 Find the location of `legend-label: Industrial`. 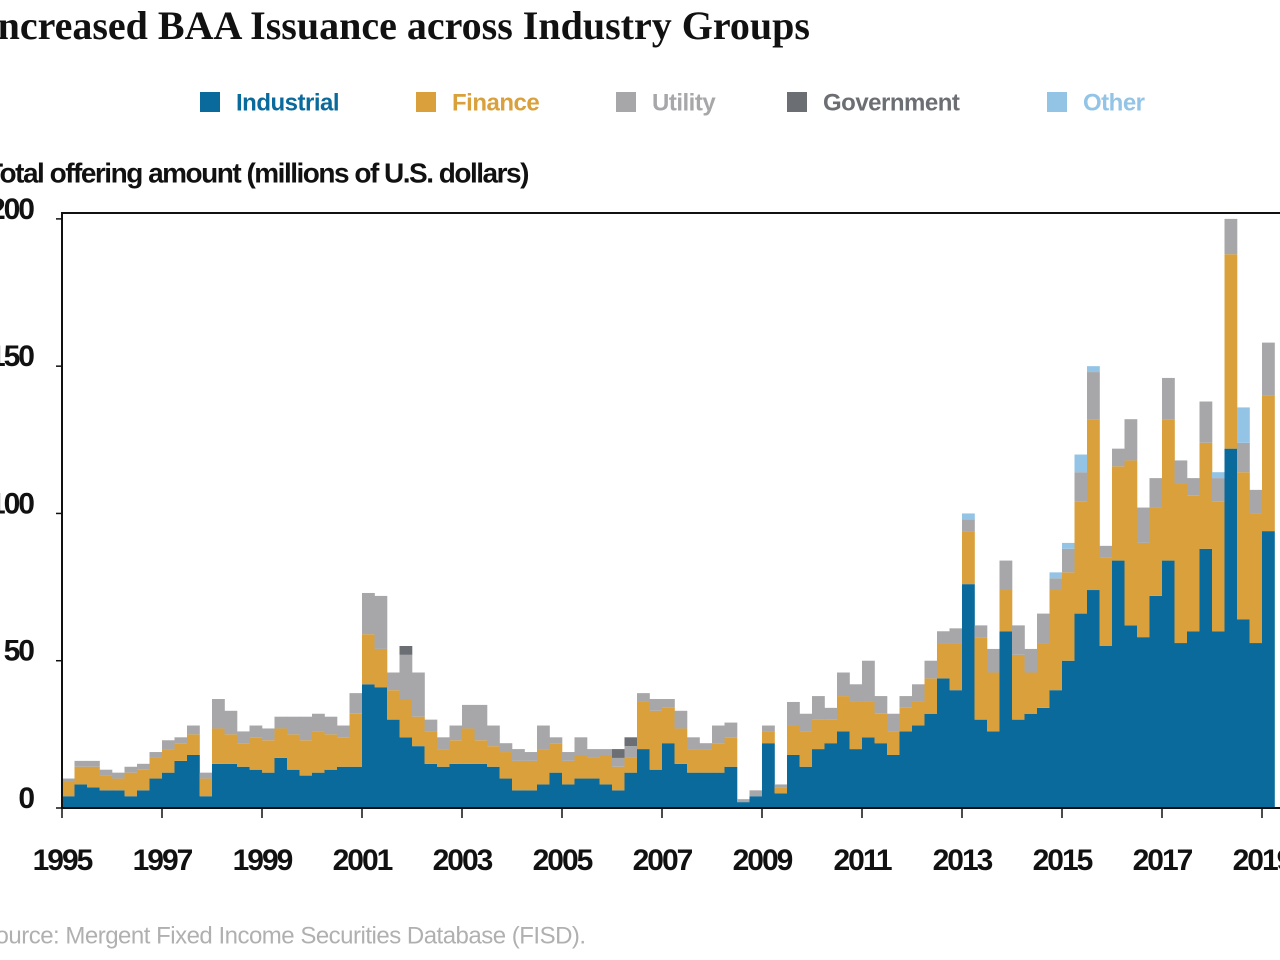

legend-label: Industrial is located at coordinates (287, 102).